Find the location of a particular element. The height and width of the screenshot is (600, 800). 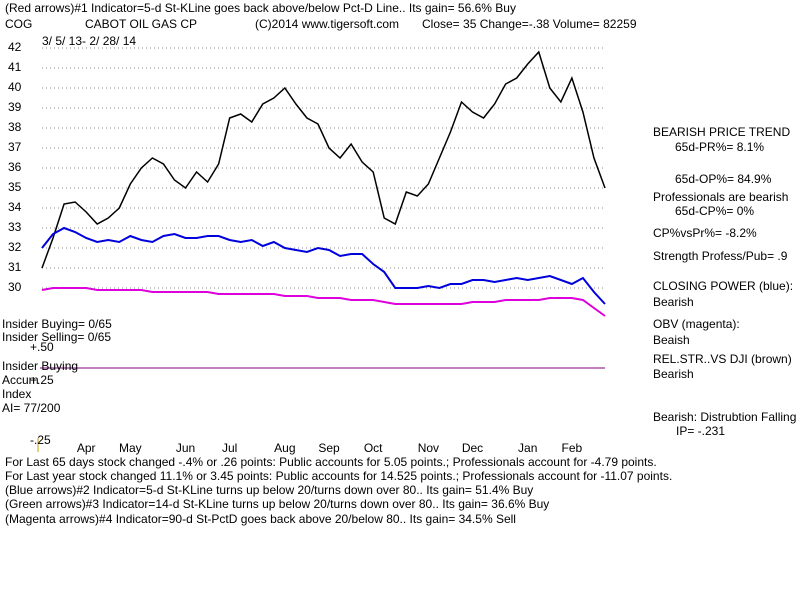

x-tick-label: Dec is located at coordinates (472, 448).